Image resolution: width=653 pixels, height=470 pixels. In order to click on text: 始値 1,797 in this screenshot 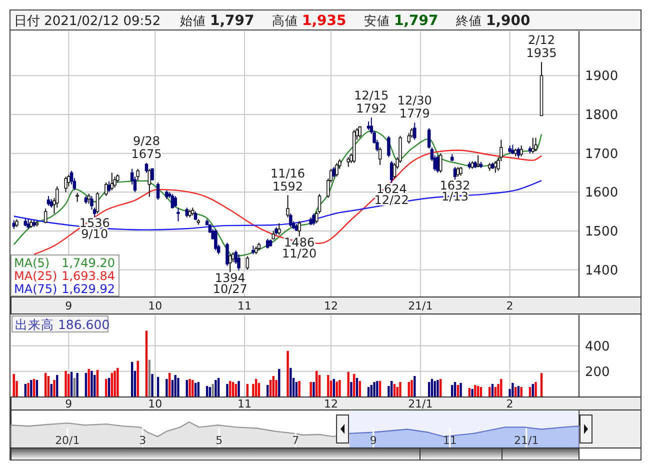, I will do `click(217, 21)`.